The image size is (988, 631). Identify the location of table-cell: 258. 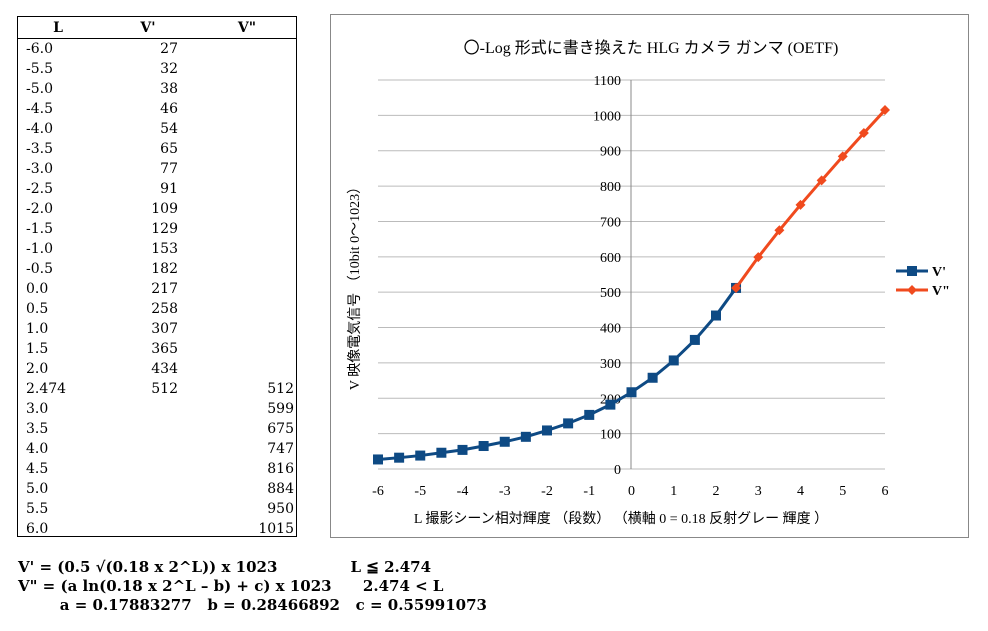
(164, 309).